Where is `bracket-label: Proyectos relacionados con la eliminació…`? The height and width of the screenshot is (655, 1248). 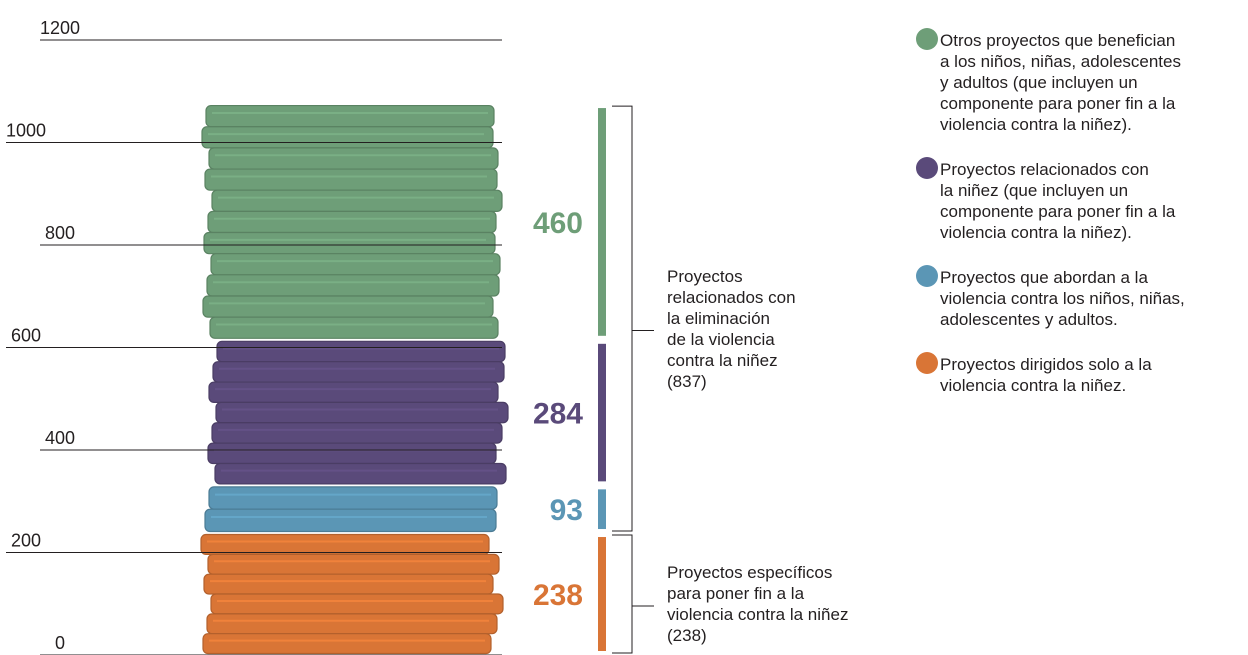 bracket-label: Proyectos relacionados con la eliminació… is located at coordinates (731, 329).